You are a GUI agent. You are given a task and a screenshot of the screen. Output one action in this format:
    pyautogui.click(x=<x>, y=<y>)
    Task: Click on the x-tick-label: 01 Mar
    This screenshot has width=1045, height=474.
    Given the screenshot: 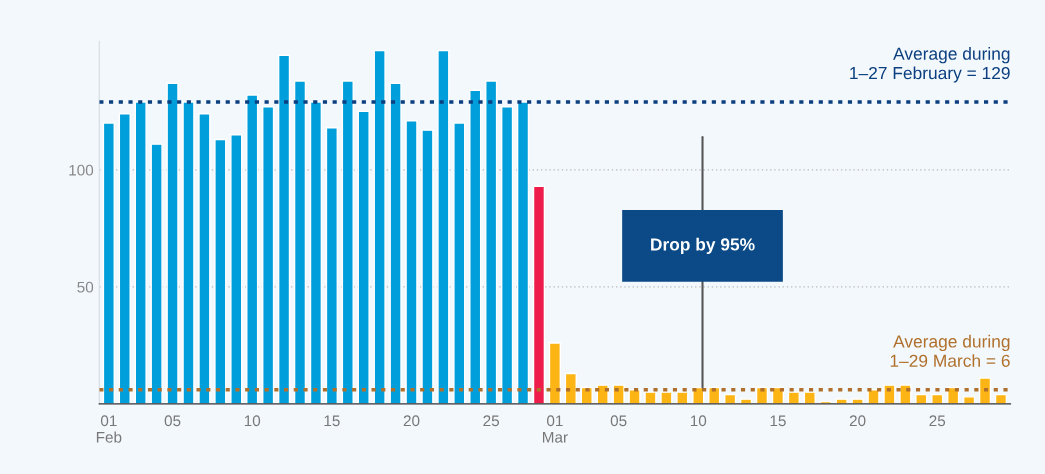 What is the action you would take?
    pyautogui.click(x=555, y=429)
    